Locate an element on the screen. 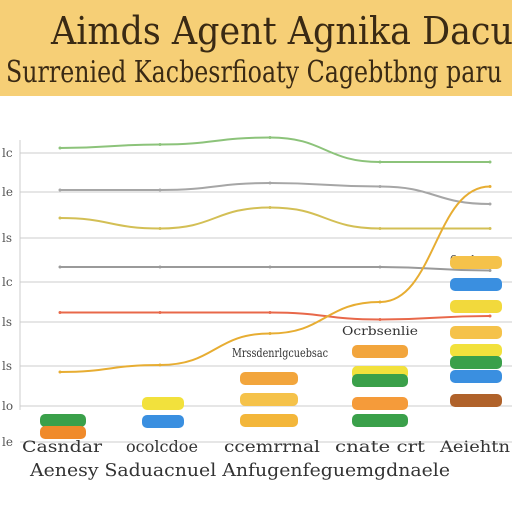 The width and height of the screenshot is (512, 512). annotation-label: Ocrbsenlie is located at coordinates (380, 331).